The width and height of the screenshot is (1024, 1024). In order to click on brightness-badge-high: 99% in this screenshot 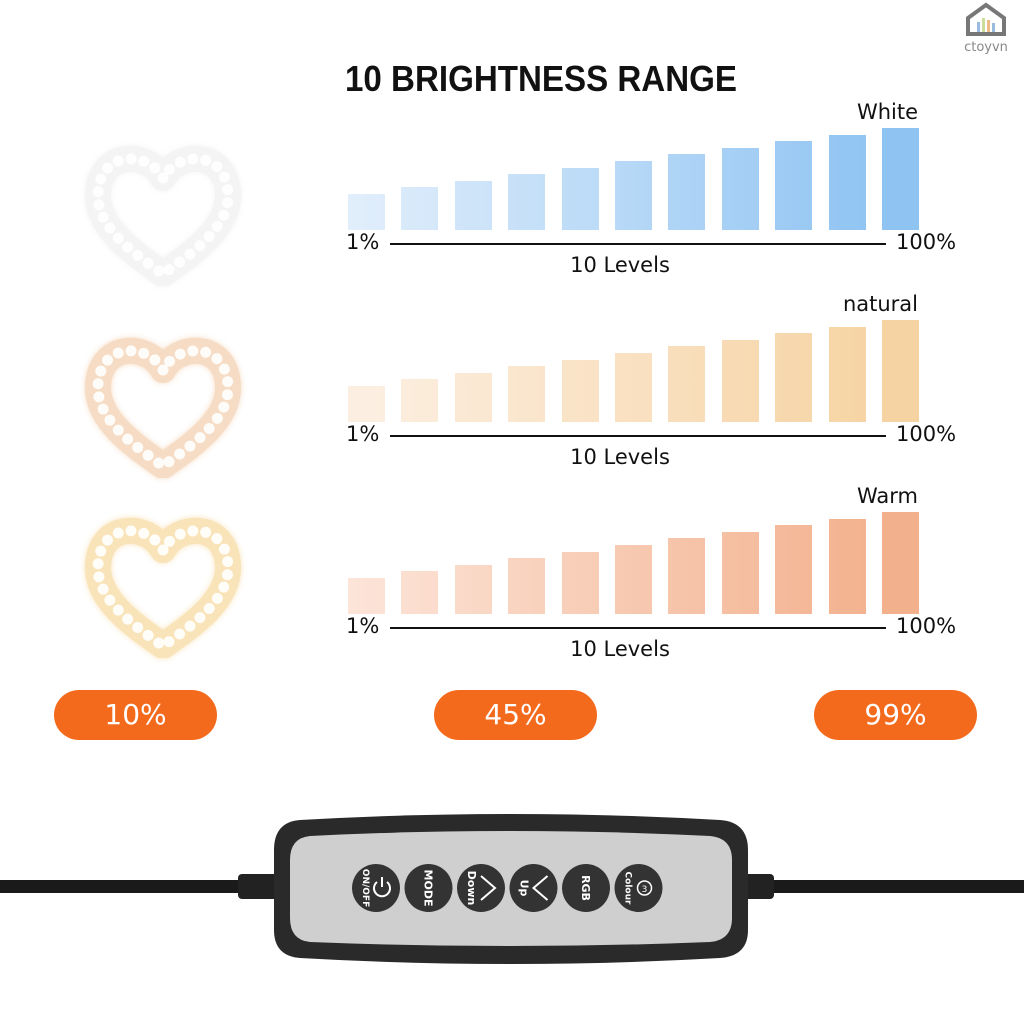, I will do `click(895, 715)`.